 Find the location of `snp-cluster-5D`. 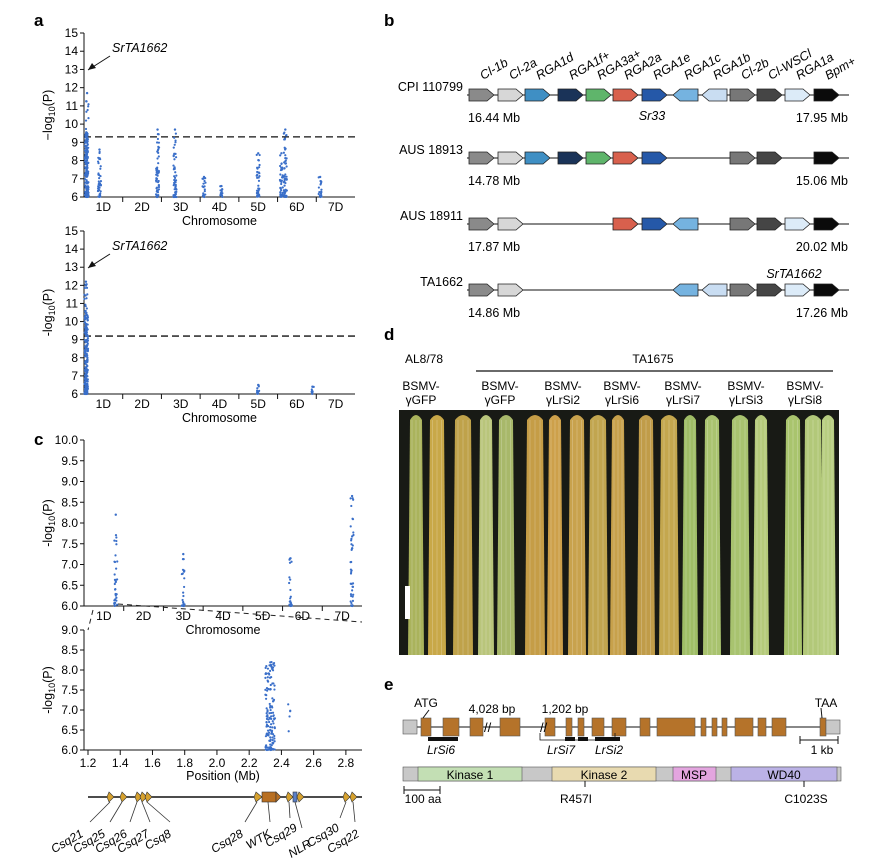

snp-cluster-5D is located at coordinates (258, 175).